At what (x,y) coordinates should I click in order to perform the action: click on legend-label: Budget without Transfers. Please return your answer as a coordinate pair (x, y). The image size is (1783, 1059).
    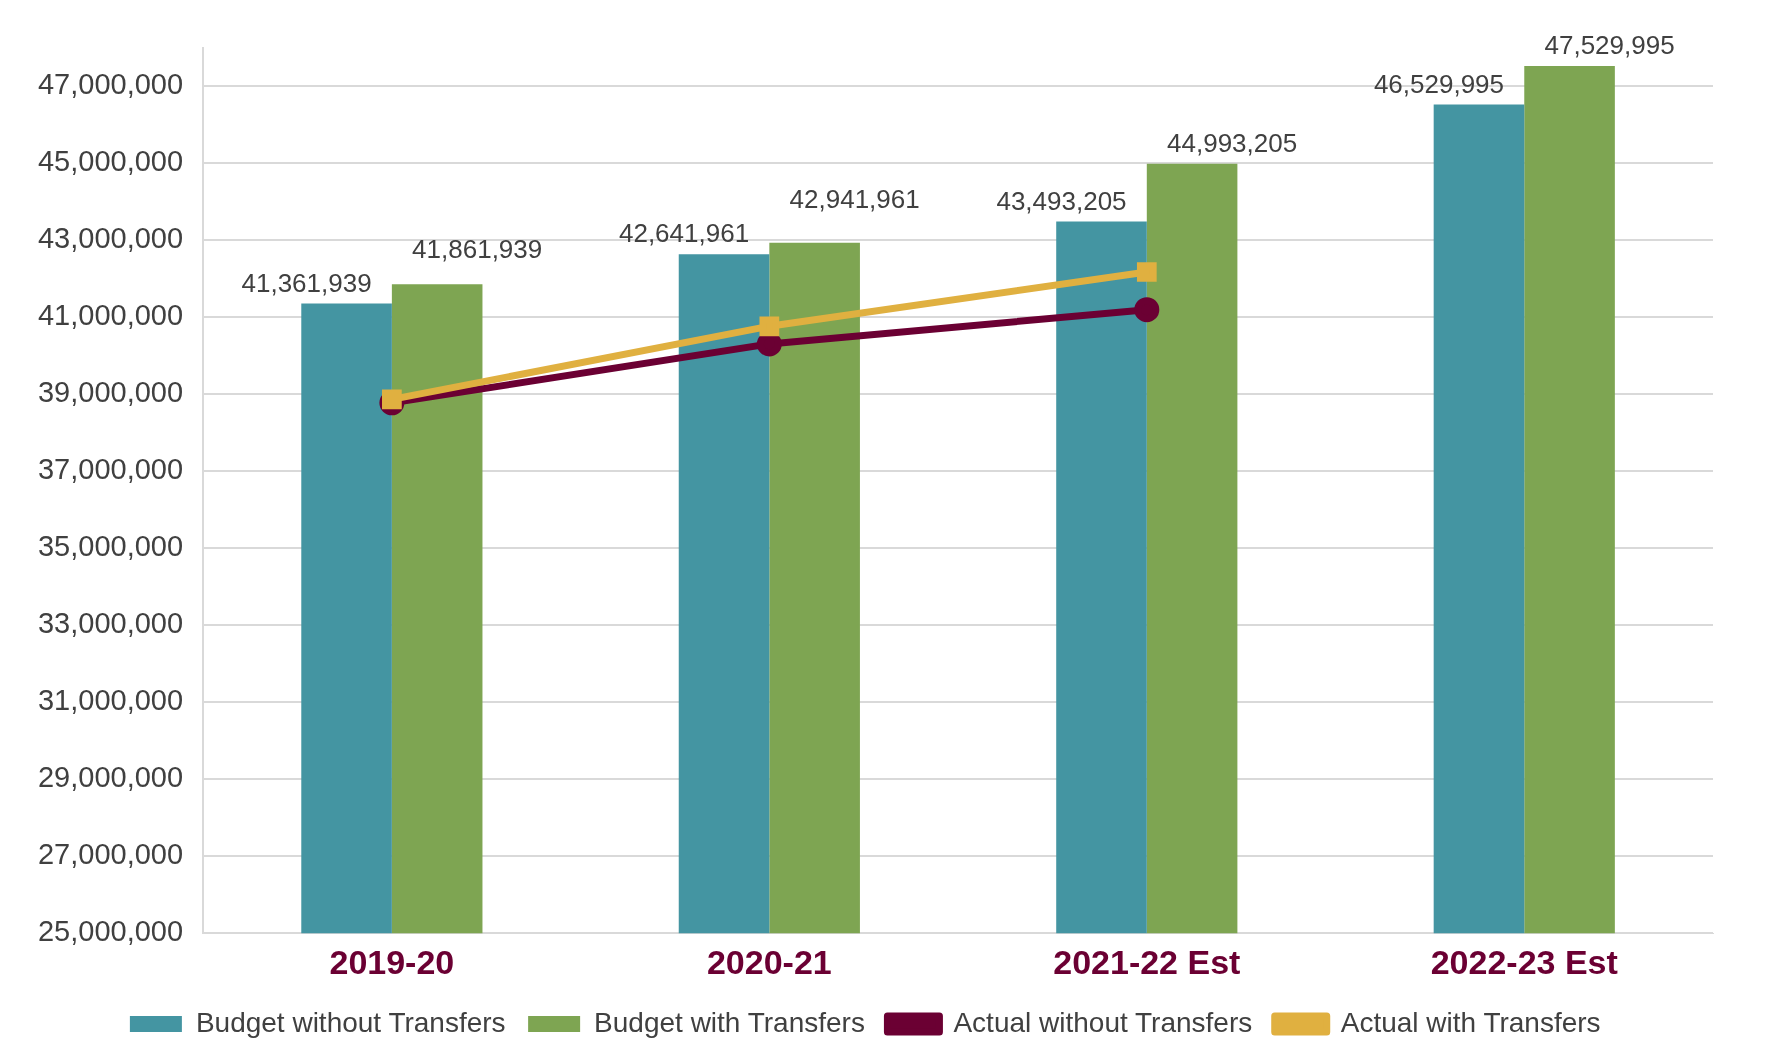
    Looking at the image, I should click on (350, 1022).